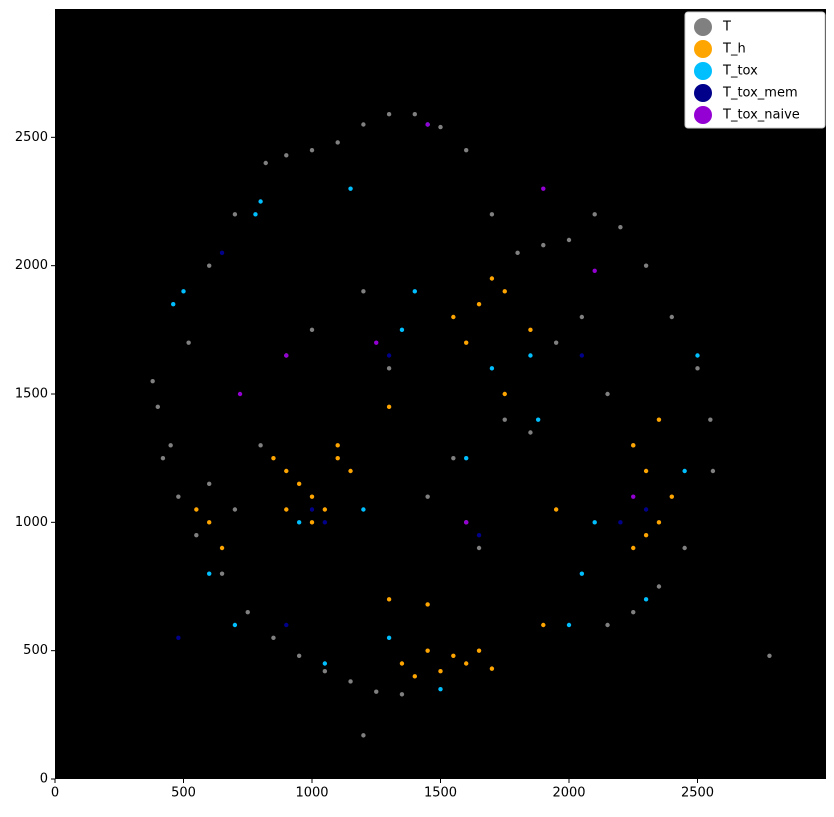  What do you see at coordinates (311, 793) in the screenshot?
I see `x-tick-label: 1000` at bounding box center [311, 793].